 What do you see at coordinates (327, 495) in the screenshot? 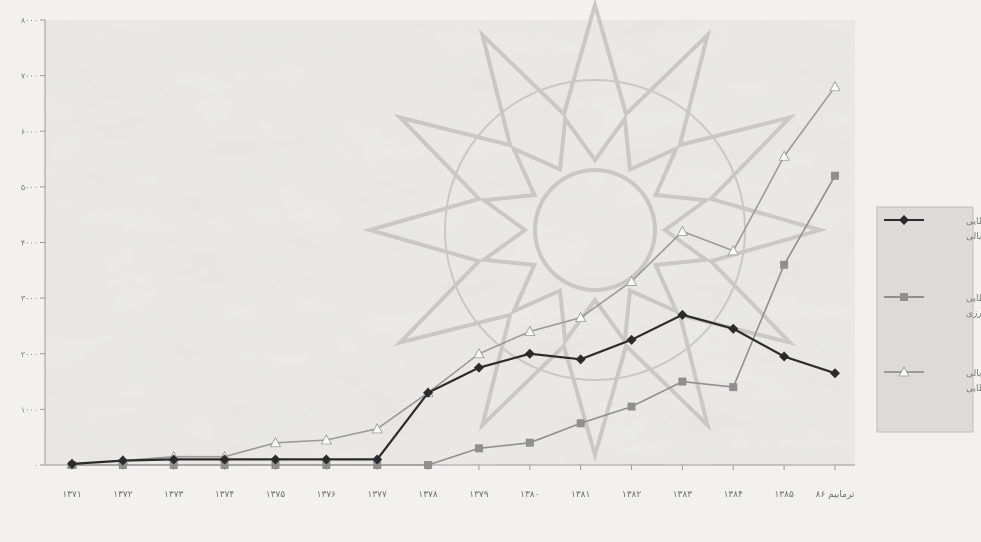
I see `x-tick-label: ۱۳۷۶` at bounding box center [327, 495].